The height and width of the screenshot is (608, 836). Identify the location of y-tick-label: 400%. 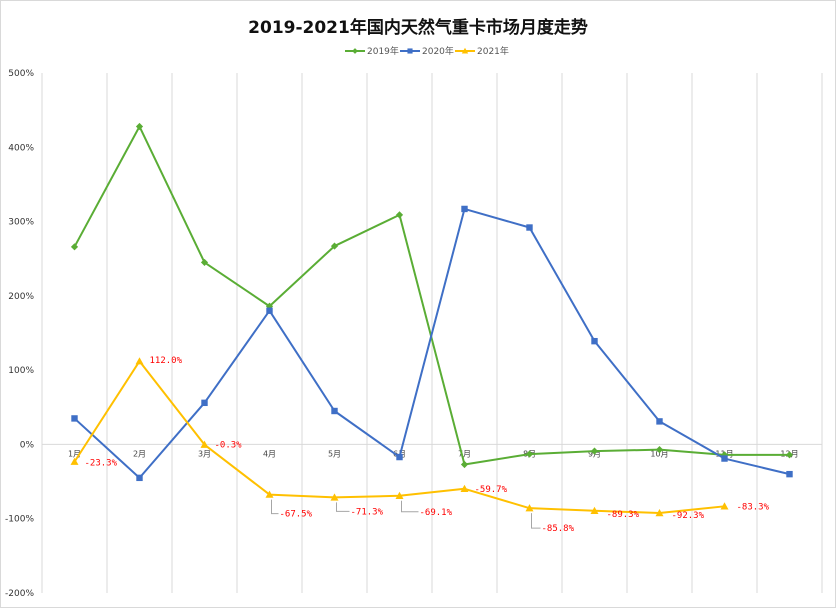
(21, 148).